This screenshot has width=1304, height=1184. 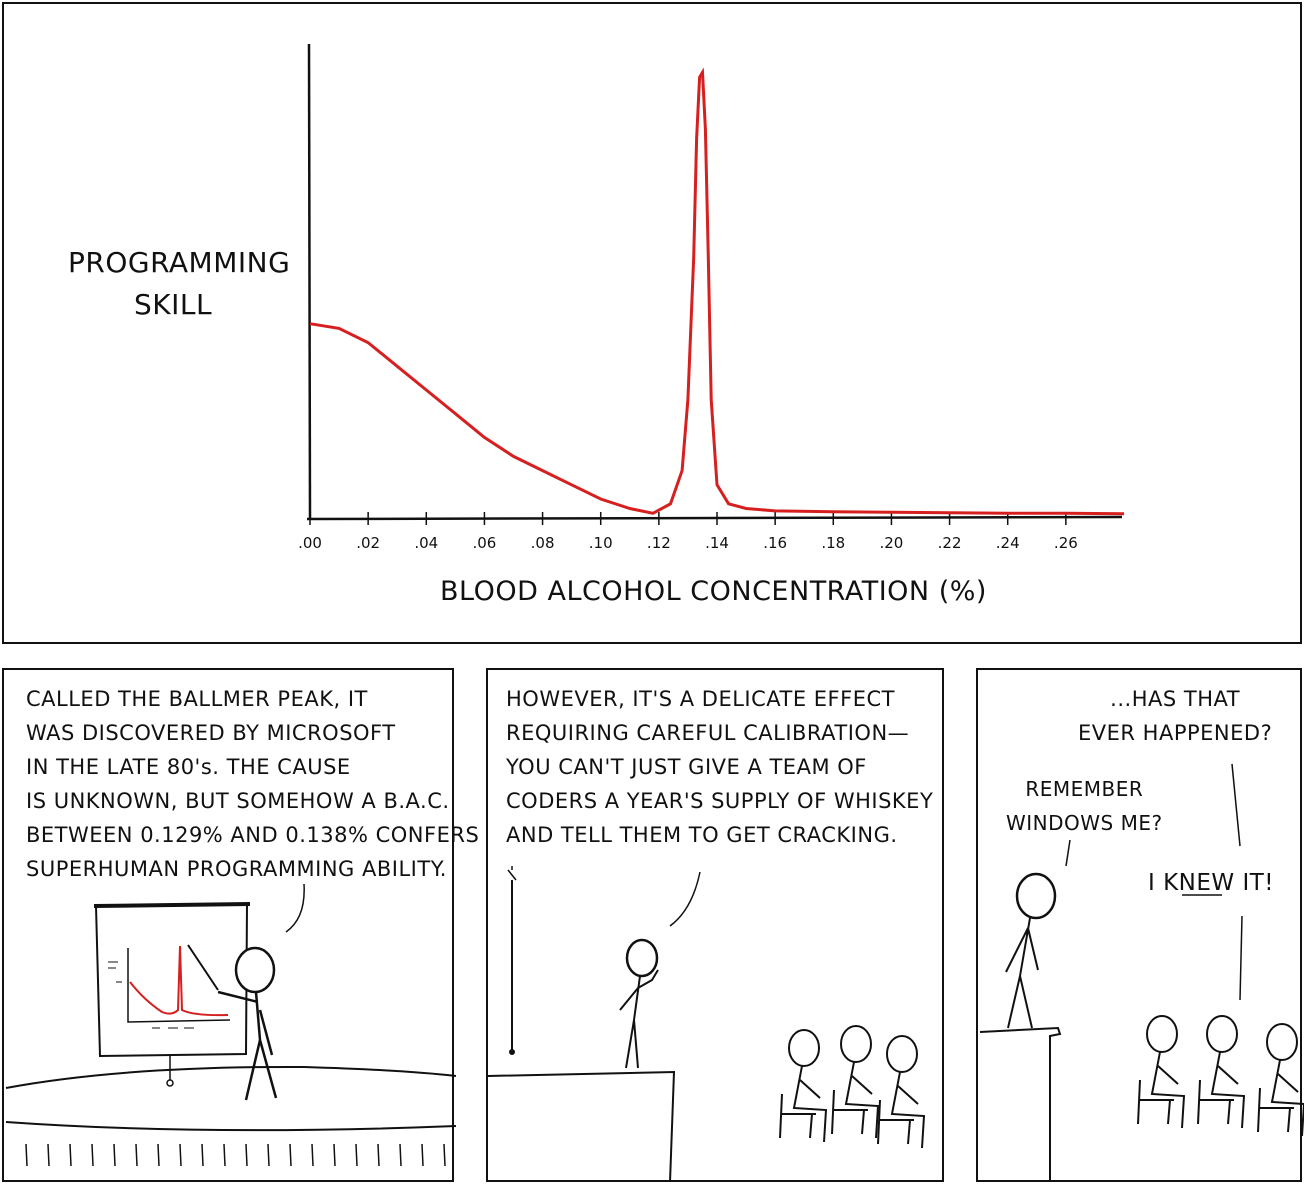 What do you see at coordinates (235, 1155) in the screenshot?
I see `stage-slats` at bounding box center [235, 1155].